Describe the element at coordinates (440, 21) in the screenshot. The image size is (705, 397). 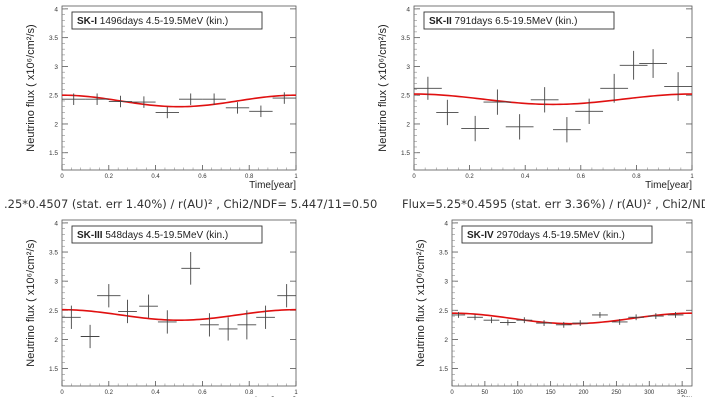
I see `title-bold: SK-II` at that location.